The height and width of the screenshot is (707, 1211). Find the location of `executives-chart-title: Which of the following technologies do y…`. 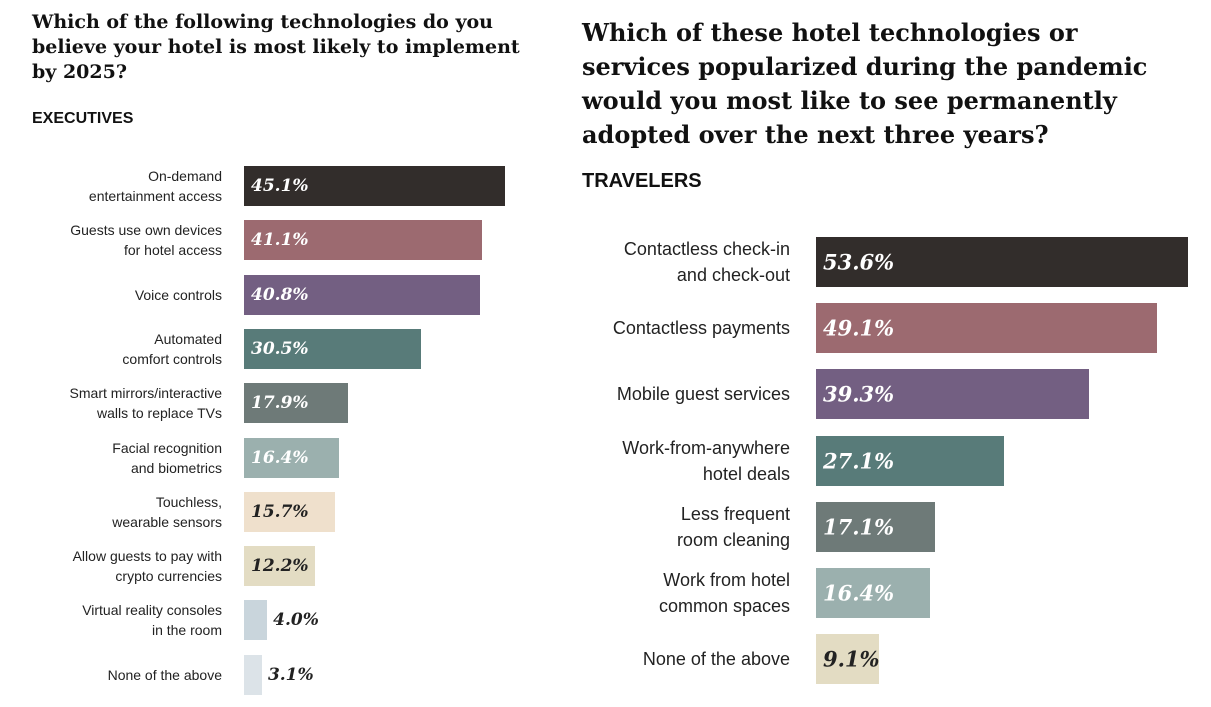

executives-chart-title: Which of the following technologies do y… is located at coordinates (276, 47).